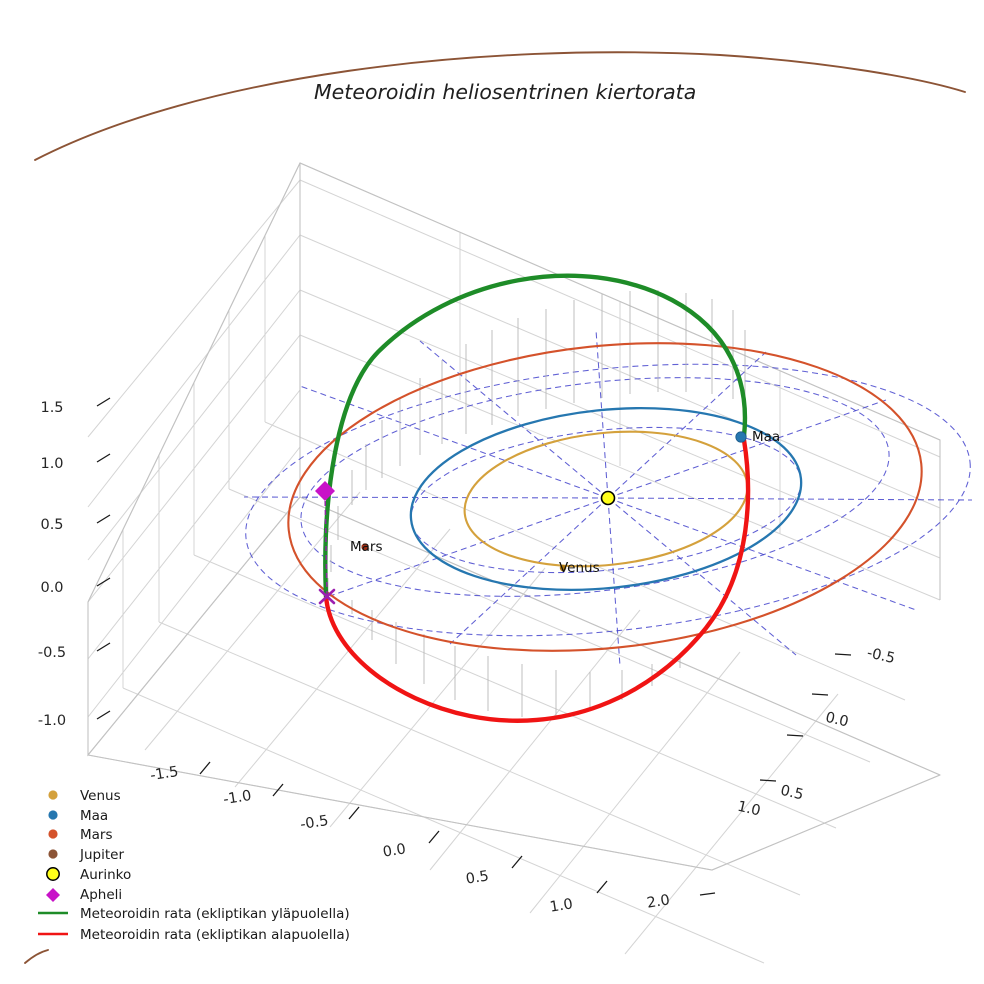 The width and height of the screenshot is (984, 984). Describe the element at coordinates (52, 721) in the screenshot. I see `z-tick-5: -1.0` at that location.